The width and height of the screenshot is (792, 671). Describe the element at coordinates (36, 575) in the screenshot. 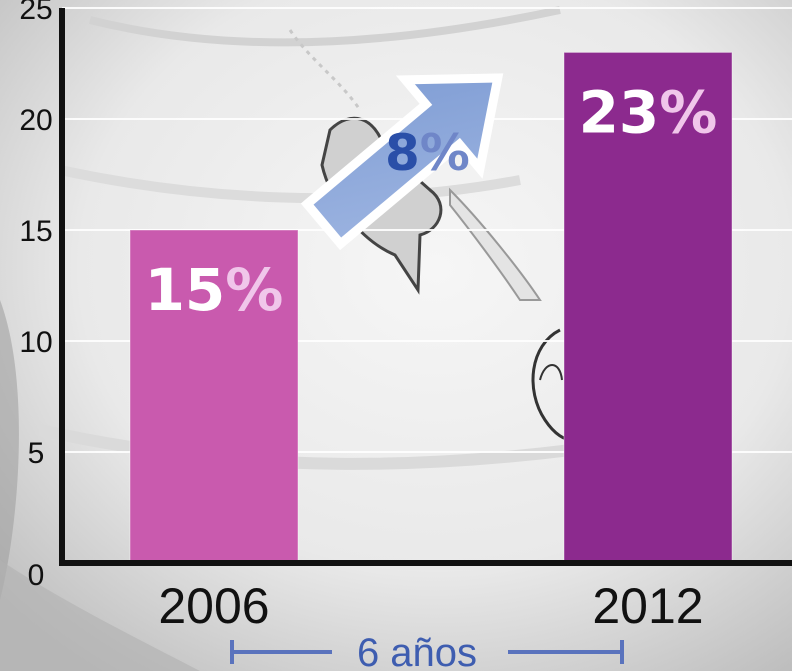

I see `y-tick-label: 0` at that location.